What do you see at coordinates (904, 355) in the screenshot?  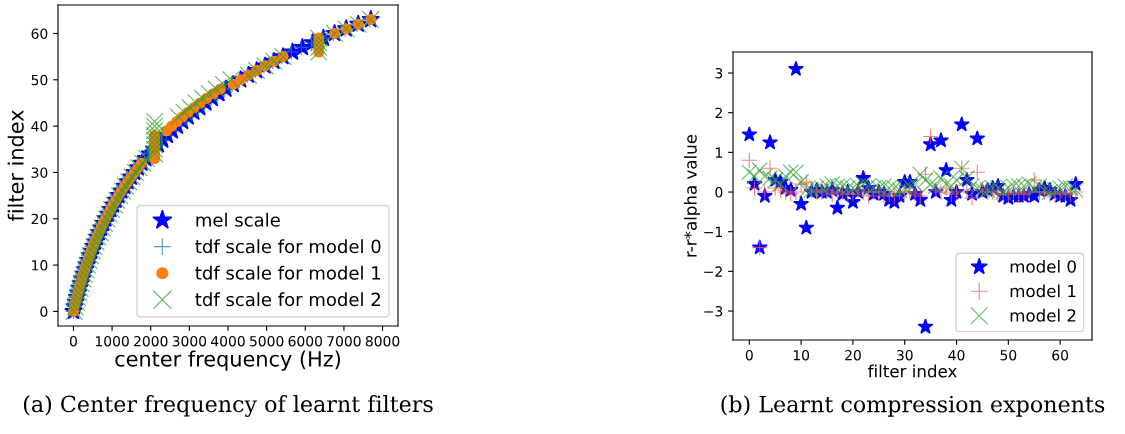 I see `x-tick-label: 30` at bounding box center [904, 355].